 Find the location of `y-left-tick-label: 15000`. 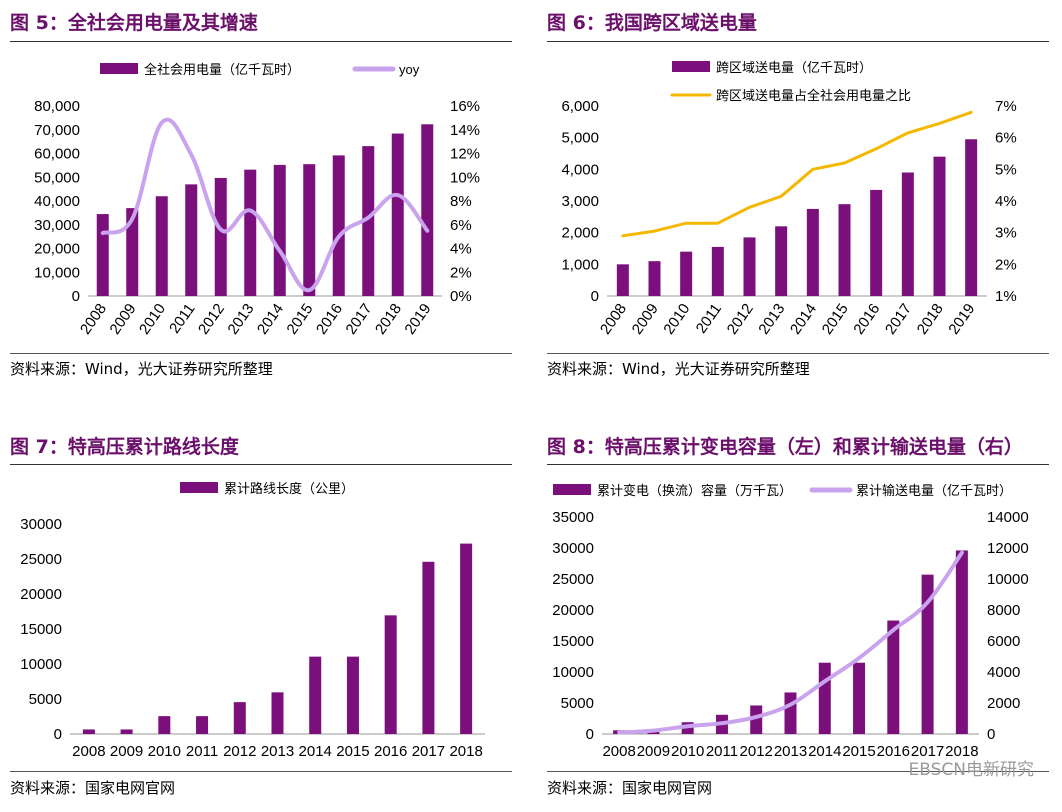

y-left-tick-label: 15000 is located at coordinates (573, 641).